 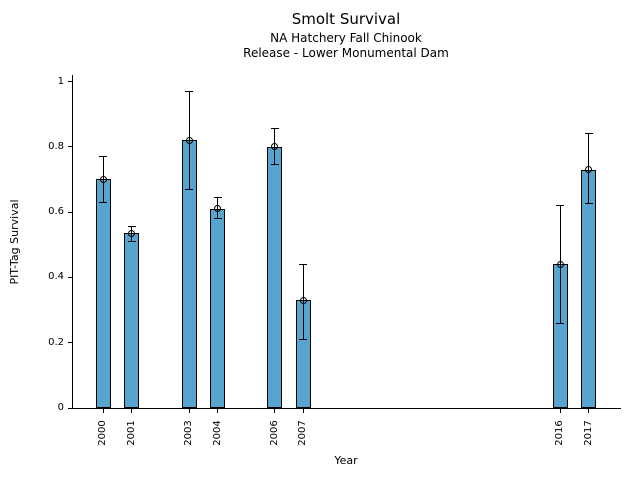 I want to click on x-tick-label: 2004, so click(x=217, y=433).